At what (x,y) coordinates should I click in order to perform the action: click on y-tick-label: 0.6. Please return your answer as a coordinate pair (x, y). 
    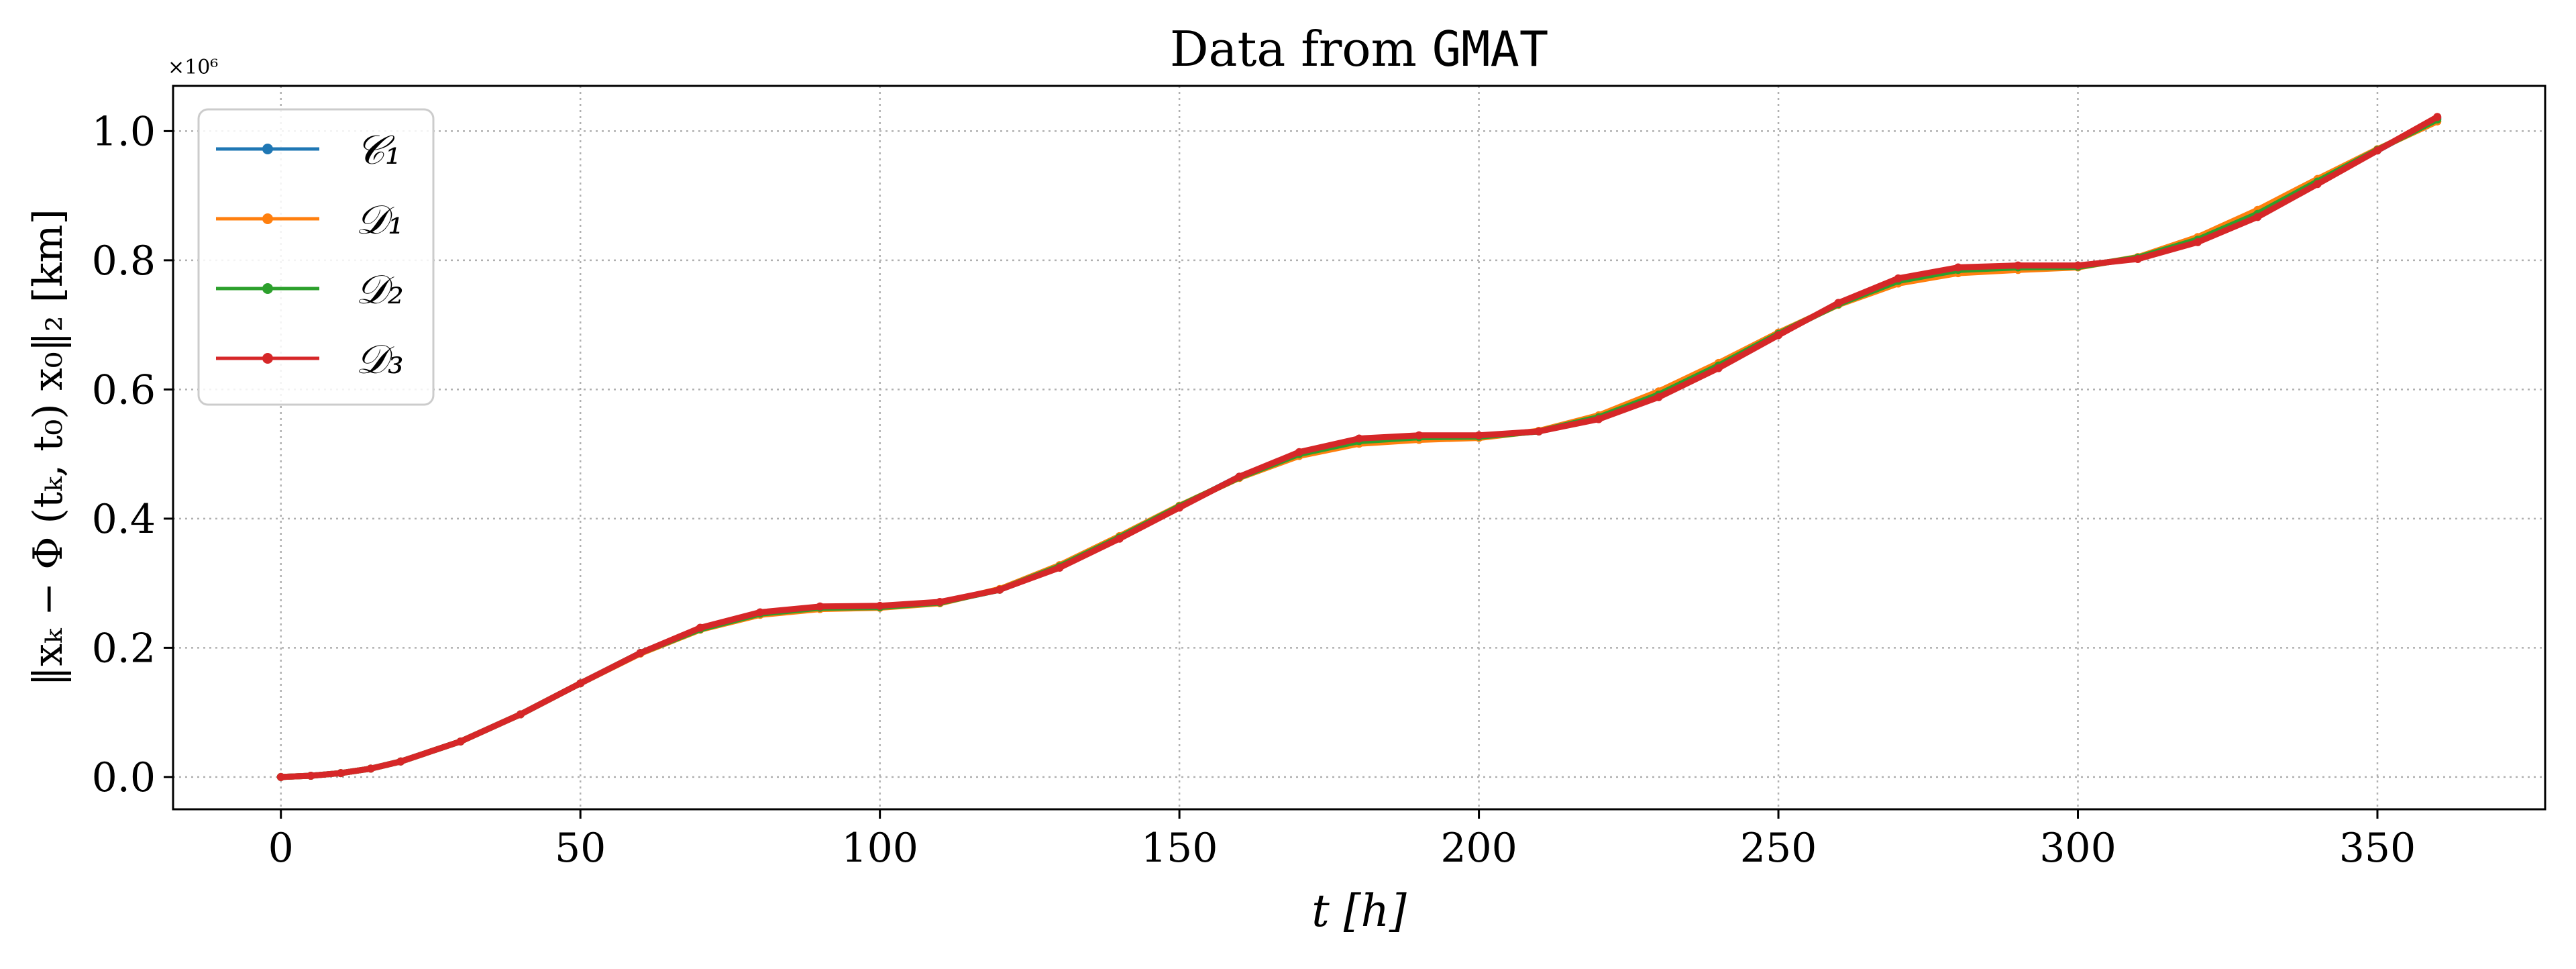
    Looking at the image, I should click on (124, 389).